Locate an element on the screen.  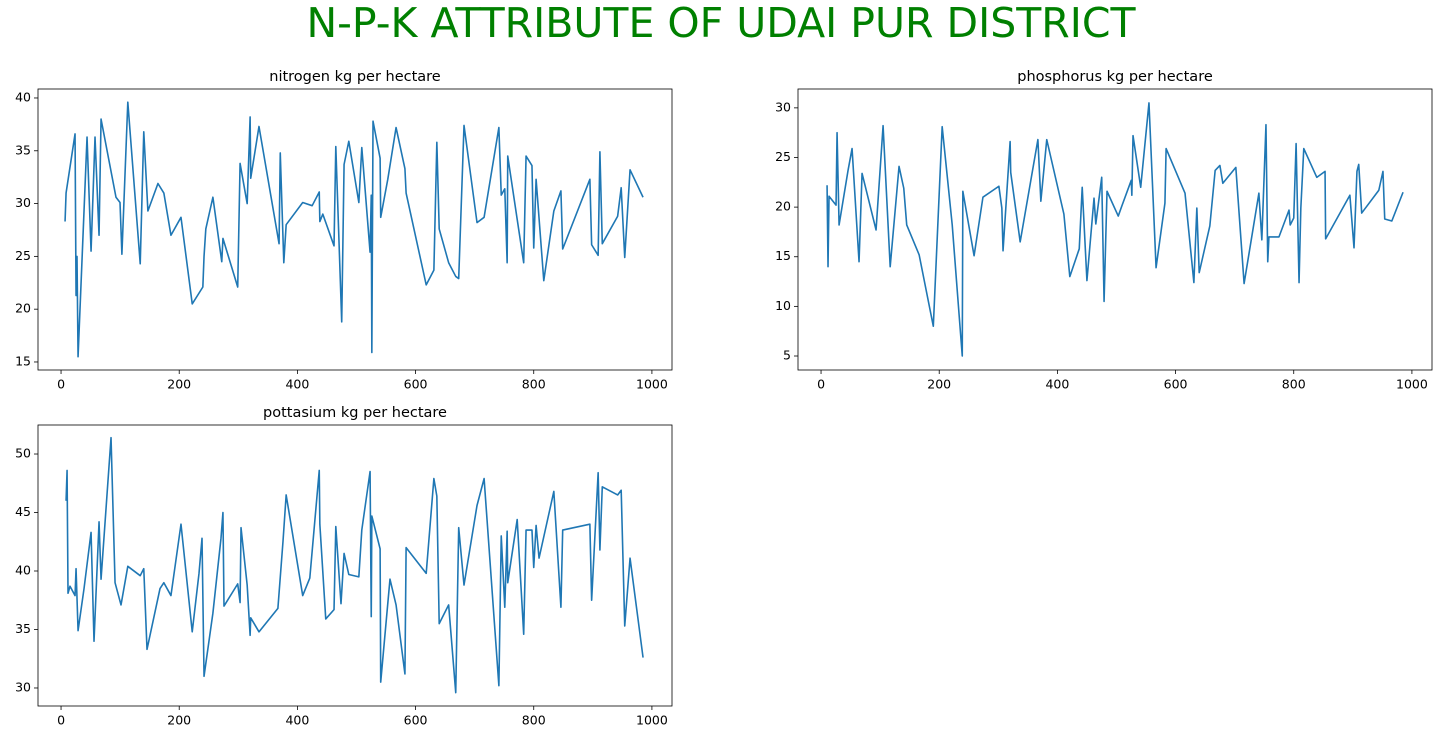
y-tick-label: 5 is located at coordinates (787, 355).